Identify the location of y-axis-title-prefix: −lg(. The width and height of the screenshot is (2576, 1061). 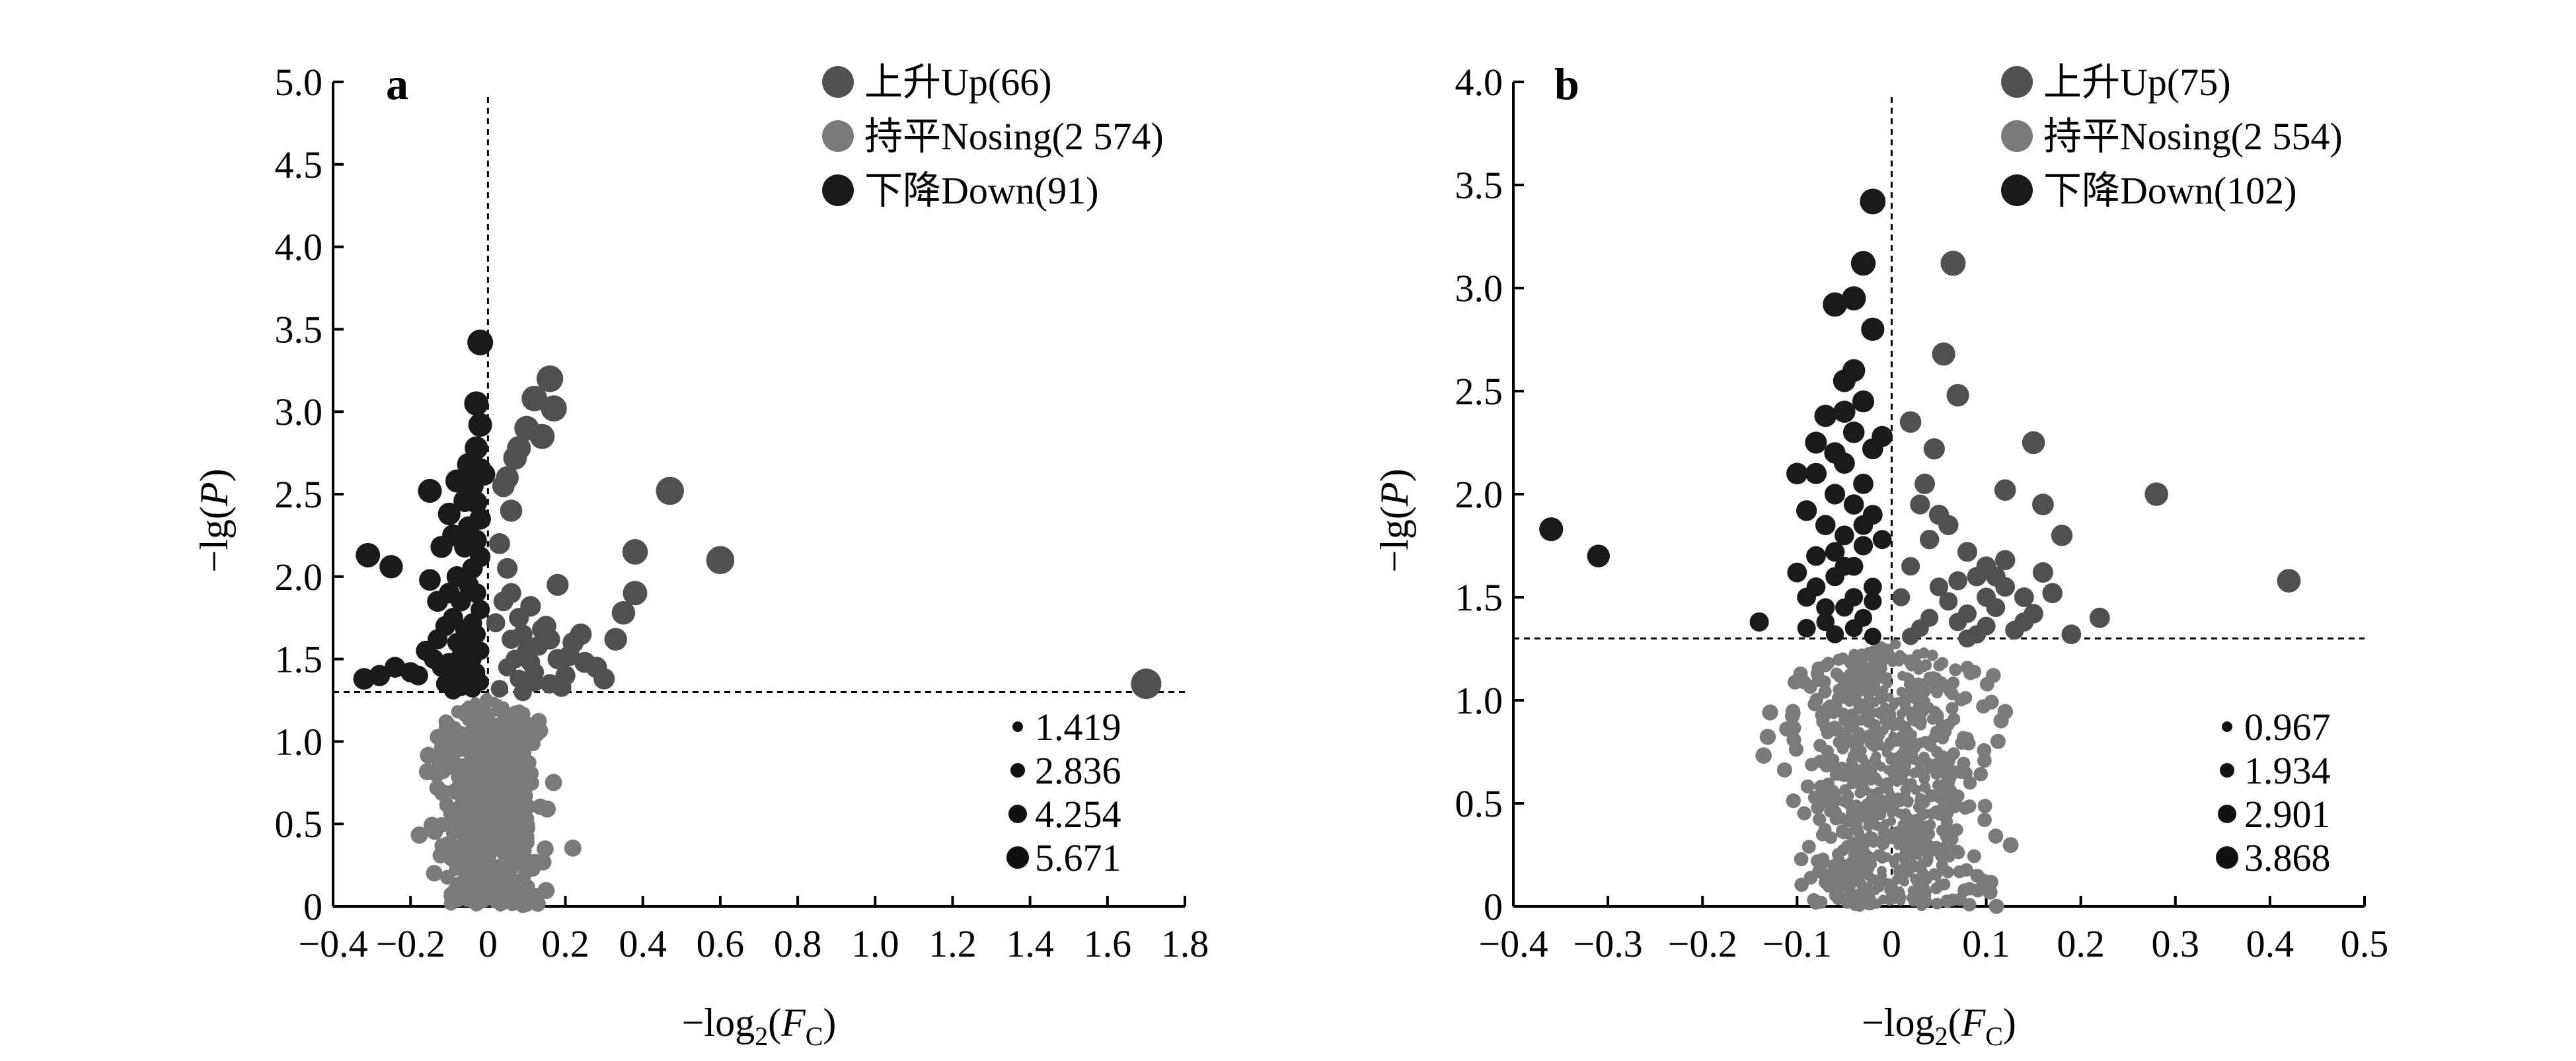
(1395, 539).